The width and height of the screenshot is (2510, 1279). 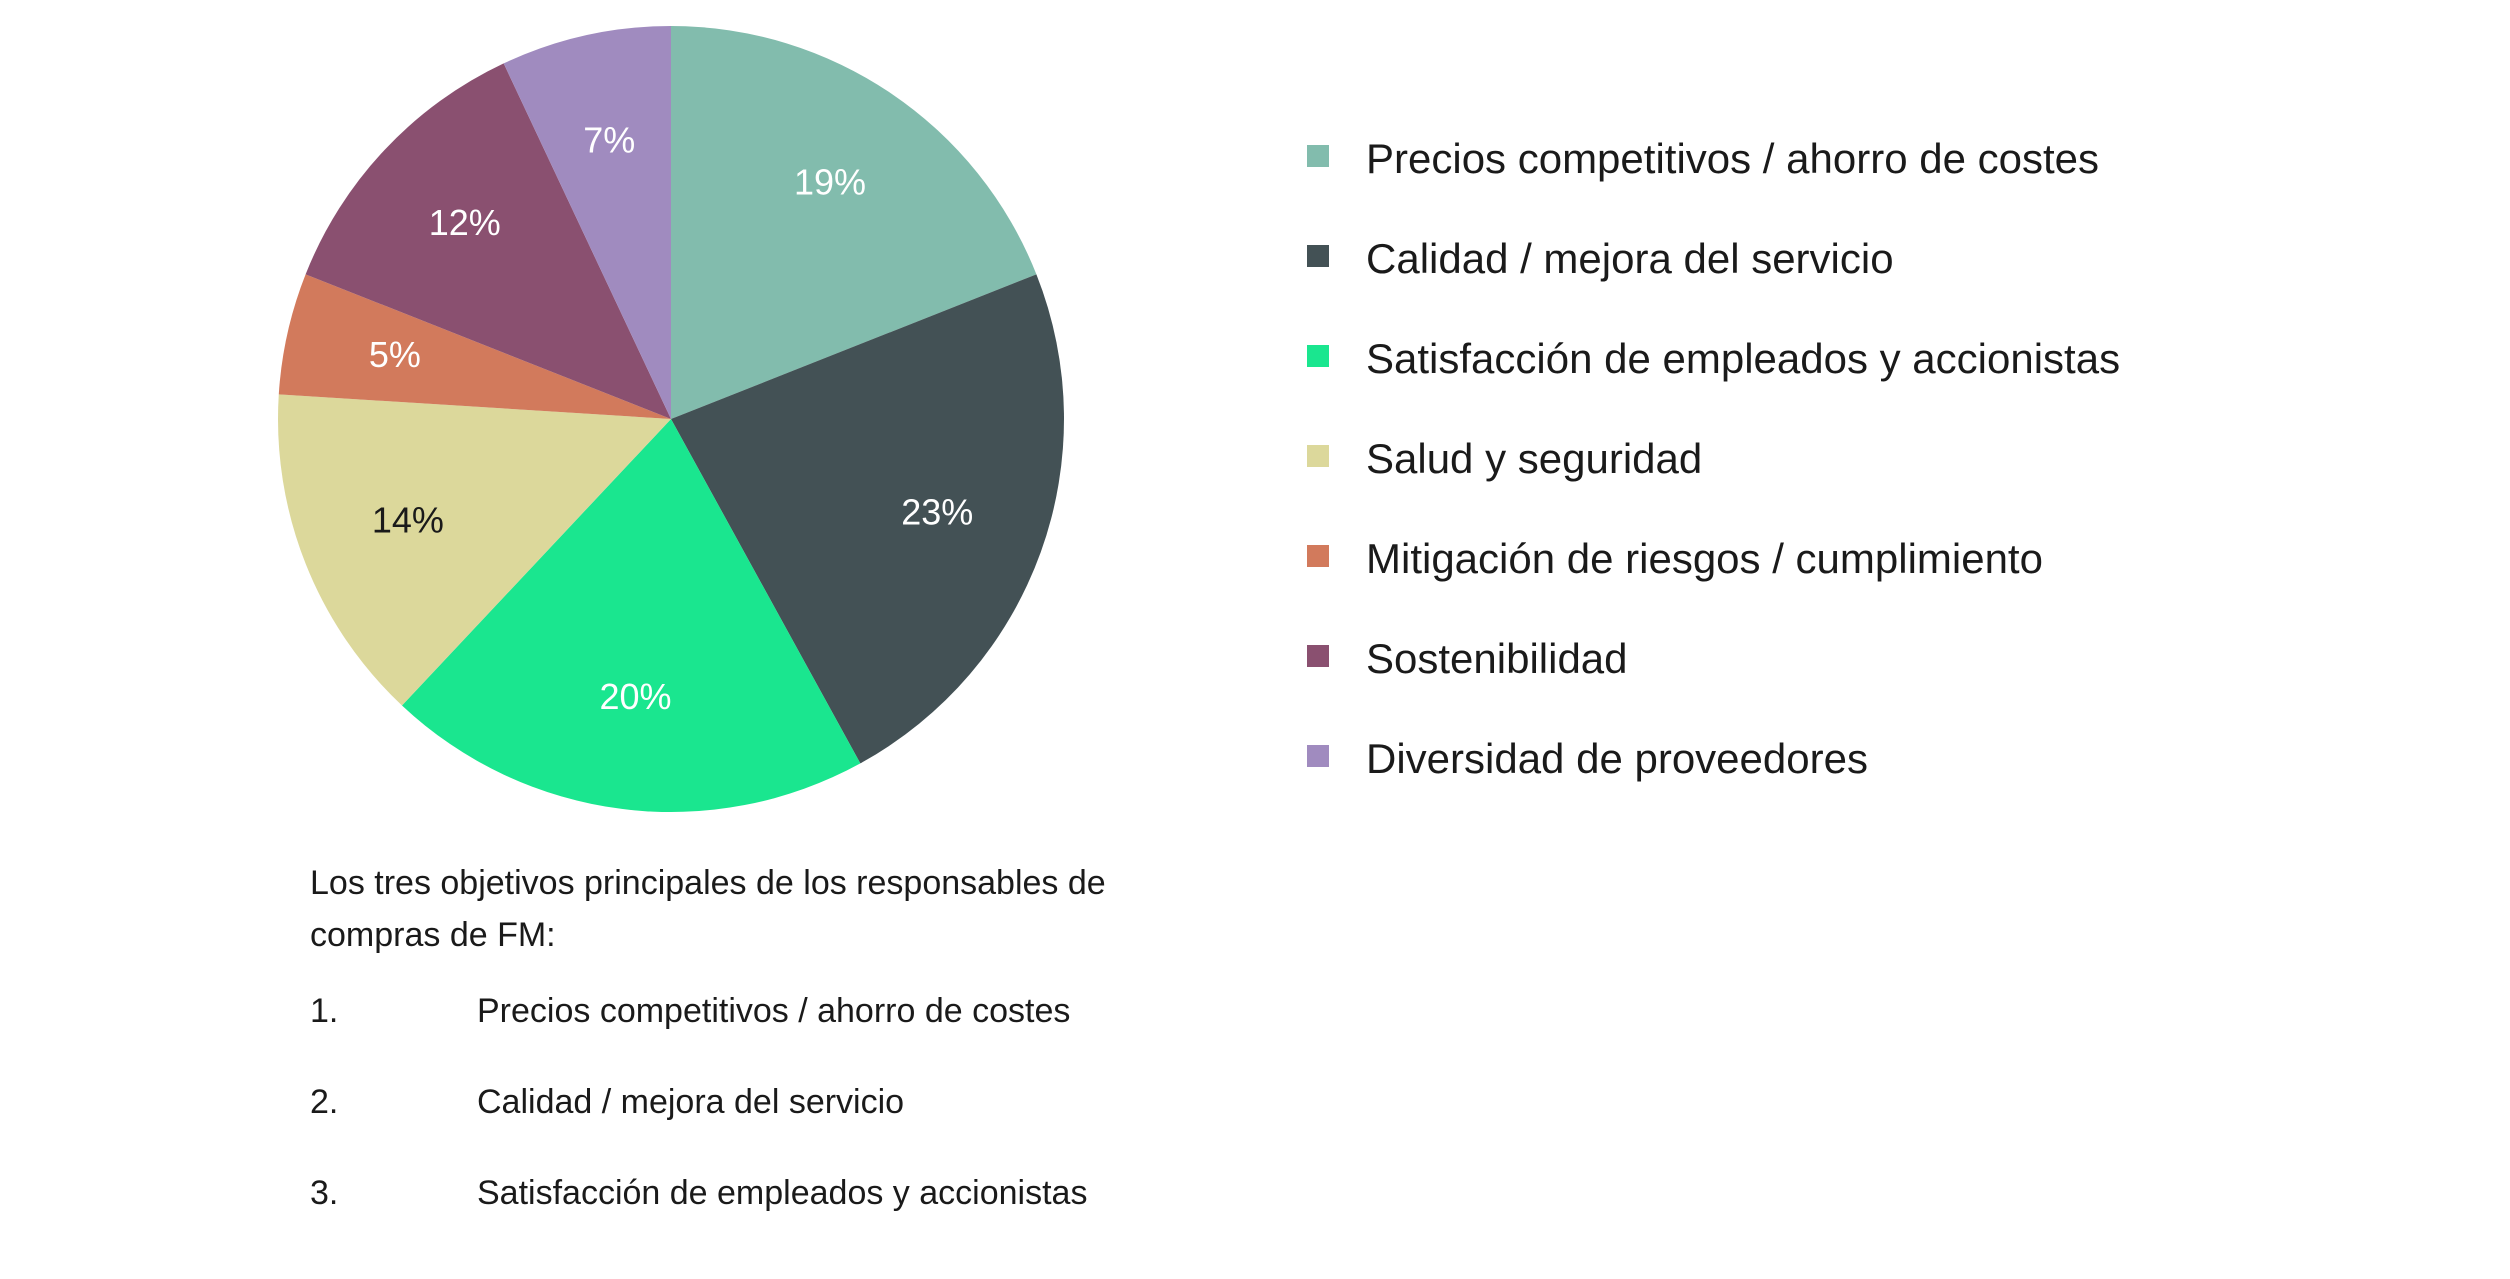 I want to click on legend-label: Mitigación de riesgos / cumplimiento, so click(x=1704, y=558).